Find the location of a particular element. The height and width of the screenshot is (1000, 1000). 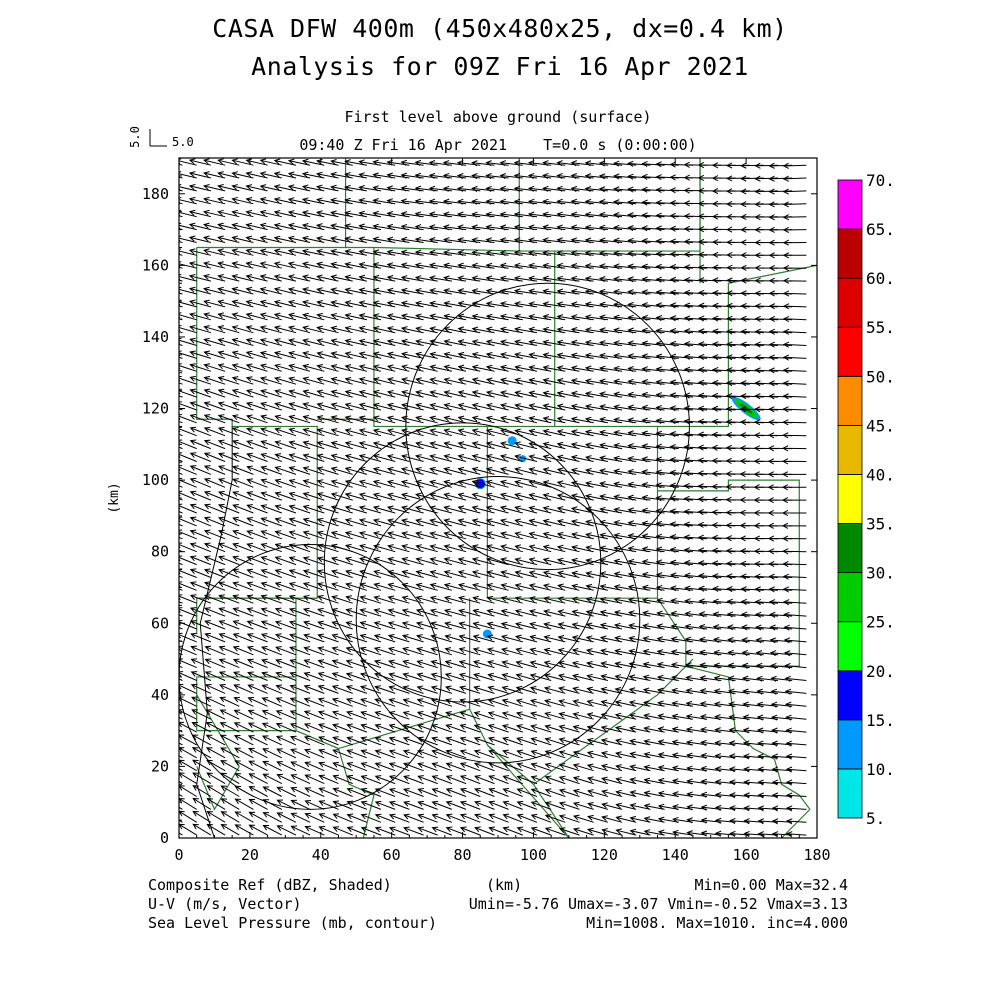

wind-vector-1910 is located at coordinates (456, 702).